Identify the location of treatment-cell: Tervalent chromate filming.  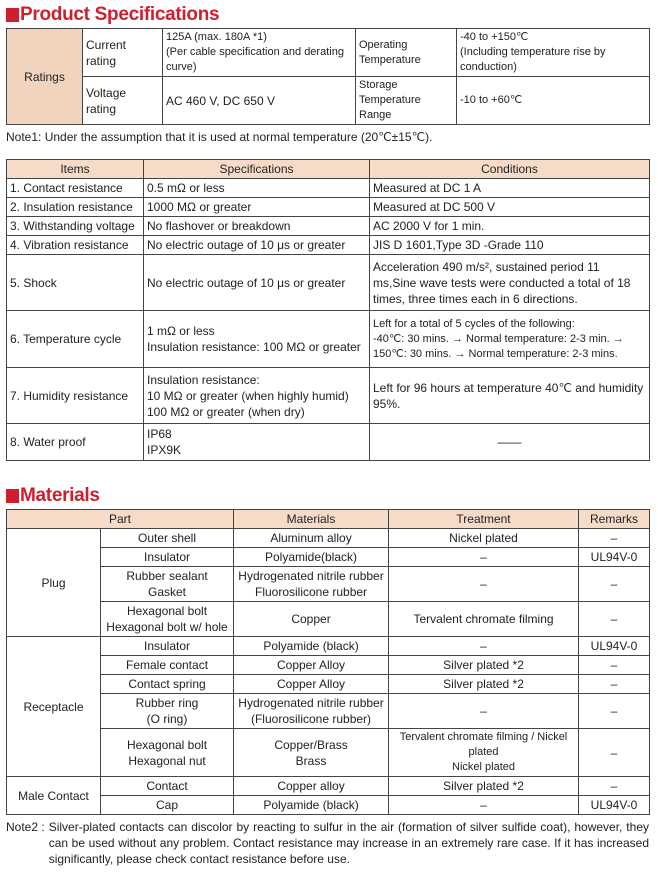
(484, 619).